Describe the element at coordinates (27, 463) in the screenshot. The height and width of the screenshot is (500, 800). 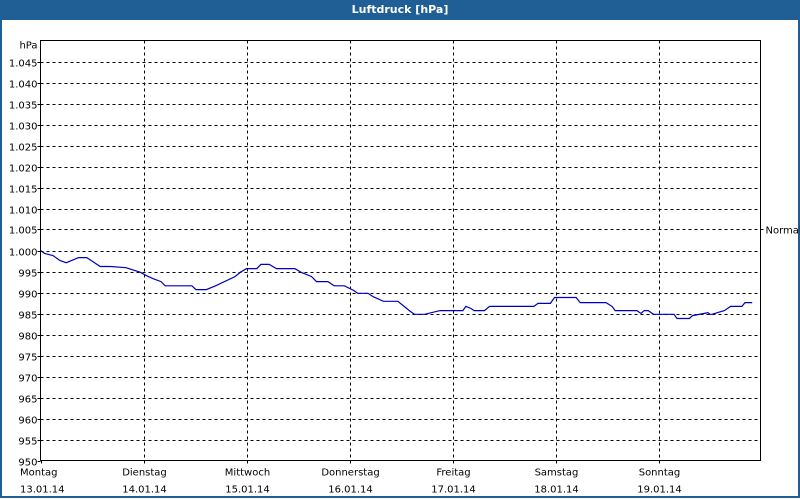
I see `y-tick-label: 950` at that location.